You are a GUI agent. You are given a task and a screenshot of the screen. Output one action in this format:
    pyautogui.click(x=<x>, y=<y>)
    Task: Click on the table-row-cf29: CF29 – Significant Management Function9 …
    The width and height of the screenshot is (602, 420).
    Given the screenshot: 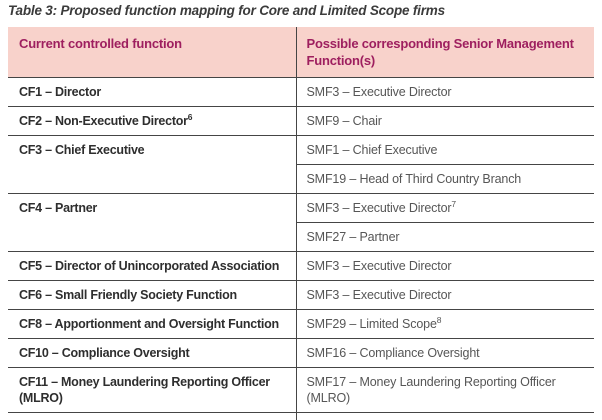 What is the action you would take?
    pyautogui.click(x=301, y=416)
    